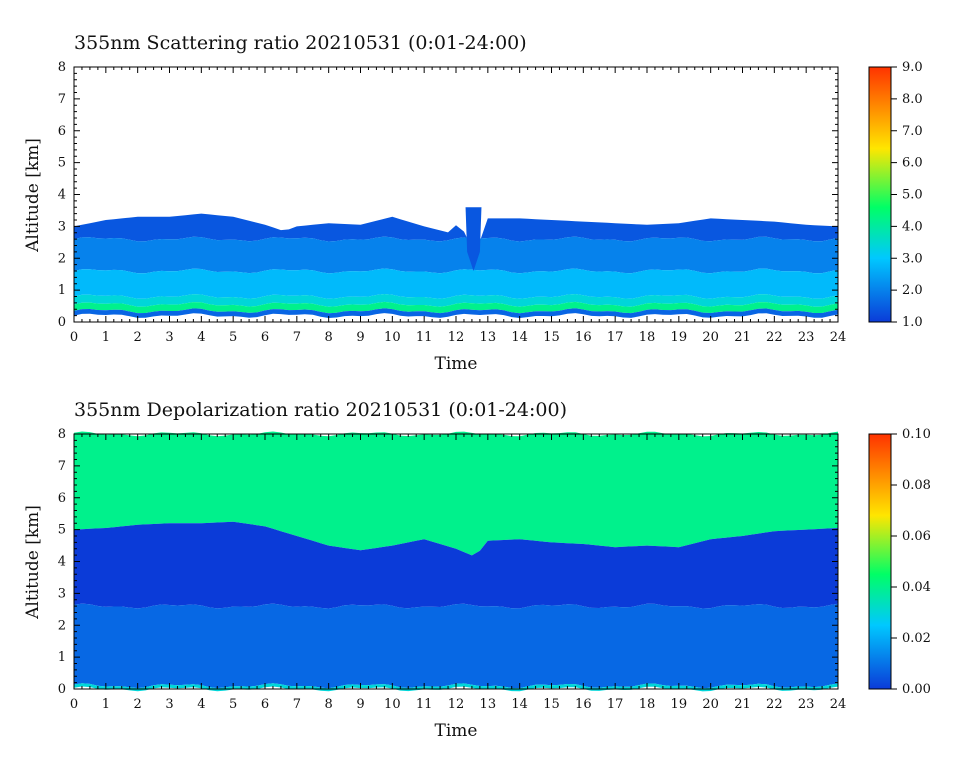 Image resolution: width=960 pixels, height=770 pixels. What do you see at coordinates (911, 562) in the screenshot?
I see `colorbar-ticks: 0.00 0.02 0.04 0.06 0.08 0.10` at bounding box center [911, 562].